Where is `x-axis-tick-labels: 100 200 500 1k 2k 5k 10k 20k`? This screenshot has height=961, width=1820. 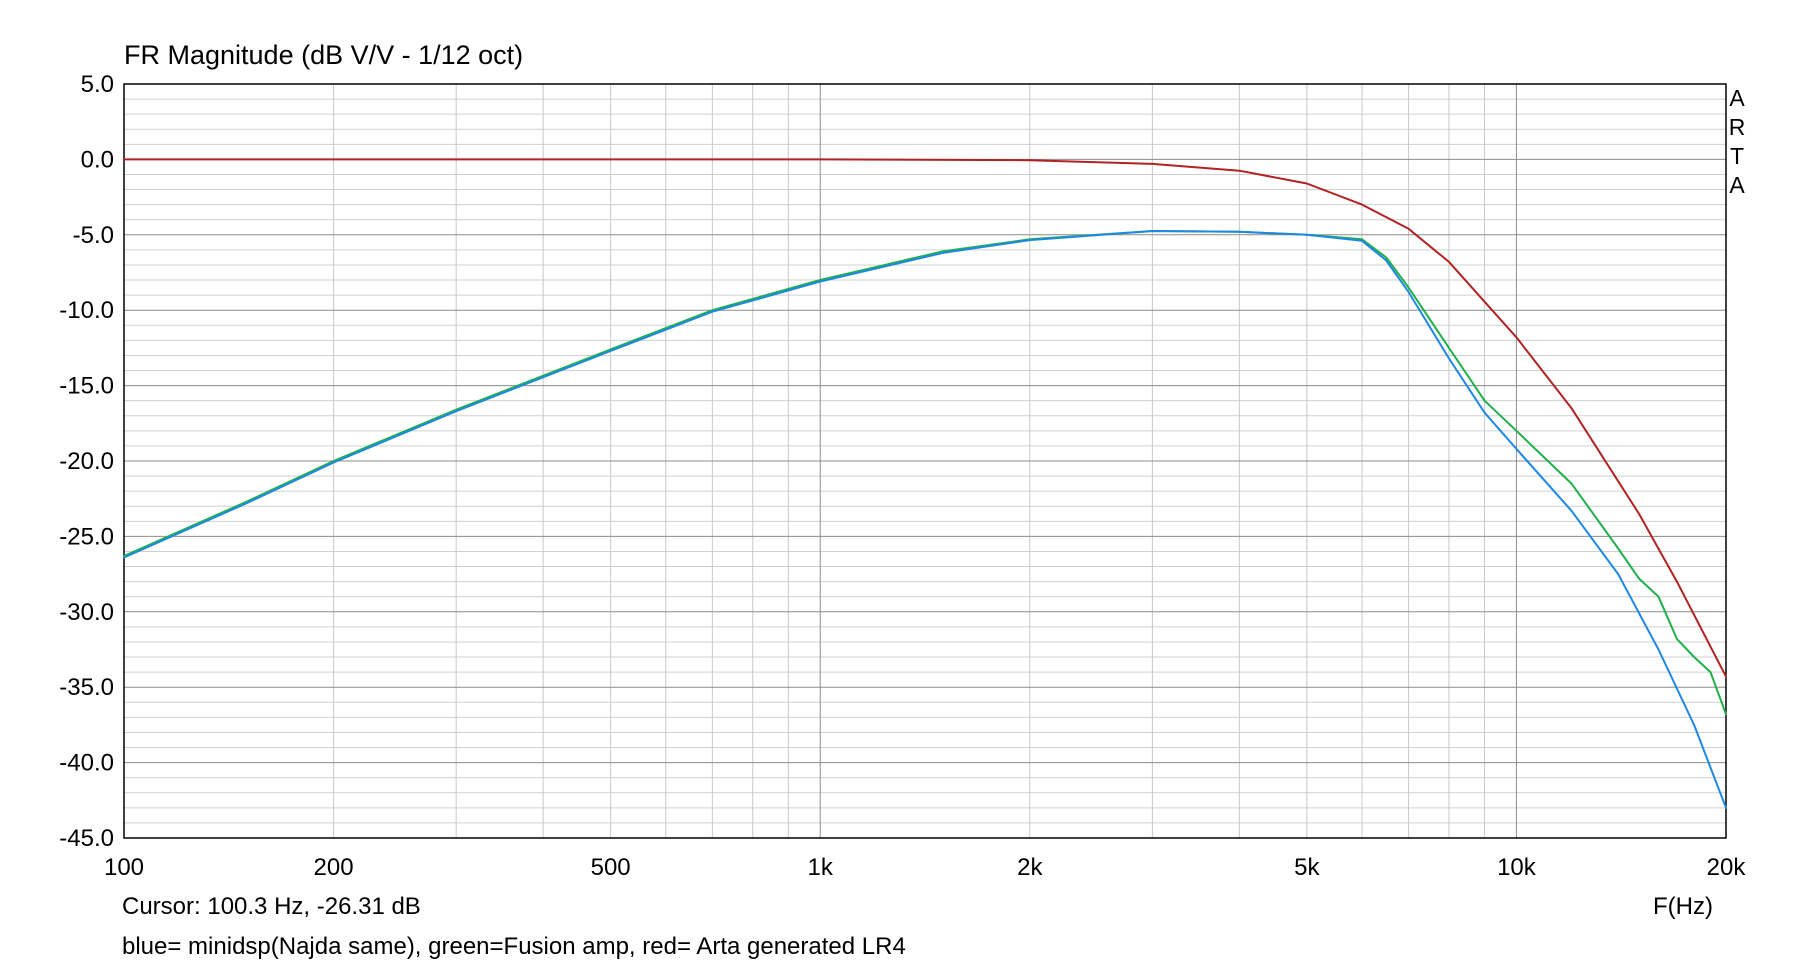 x-axis-tick-labels: 100 200 500 1k 2k 5k 10k 20k is located at coordinates (925, 867).